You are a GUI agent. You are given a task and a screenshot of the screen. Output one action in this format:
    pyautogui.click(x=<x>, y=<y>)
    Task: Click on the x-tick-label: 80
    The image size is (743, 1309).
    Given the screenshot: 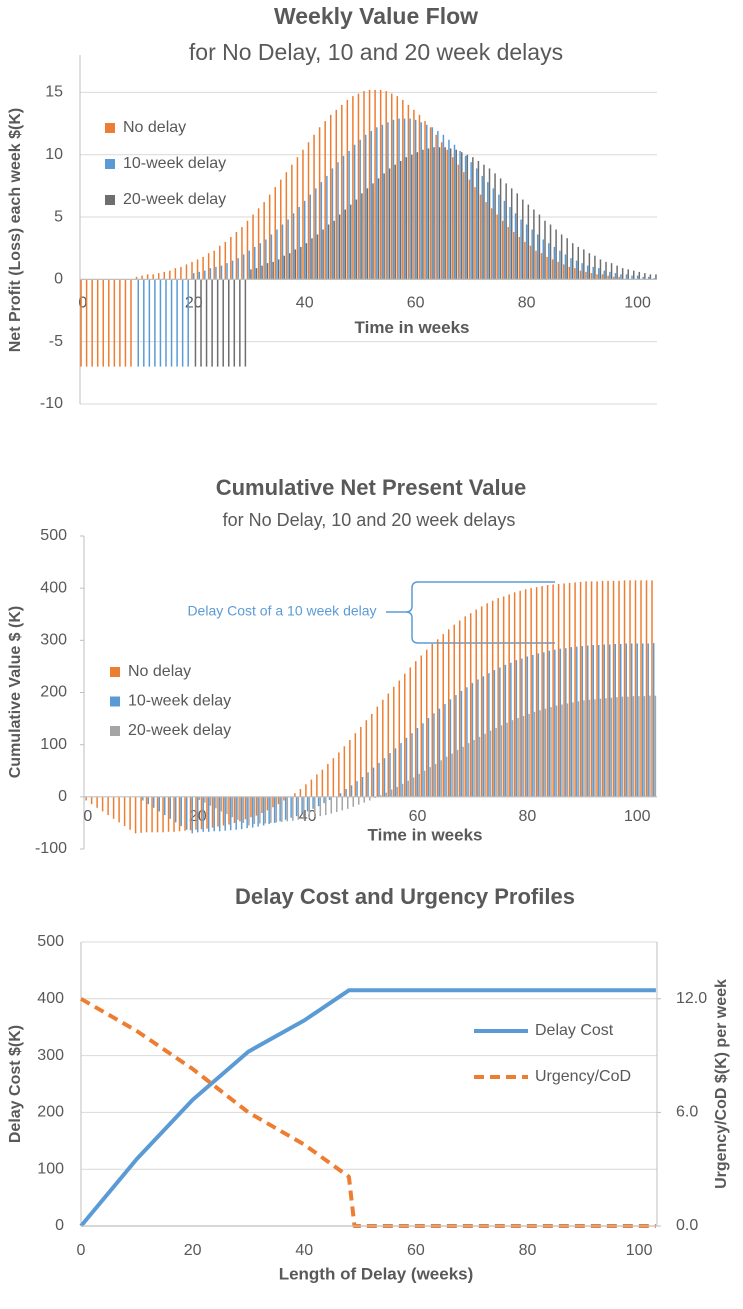 What is the action you would take?
    pyautogui.click(x=527, y=816)
    